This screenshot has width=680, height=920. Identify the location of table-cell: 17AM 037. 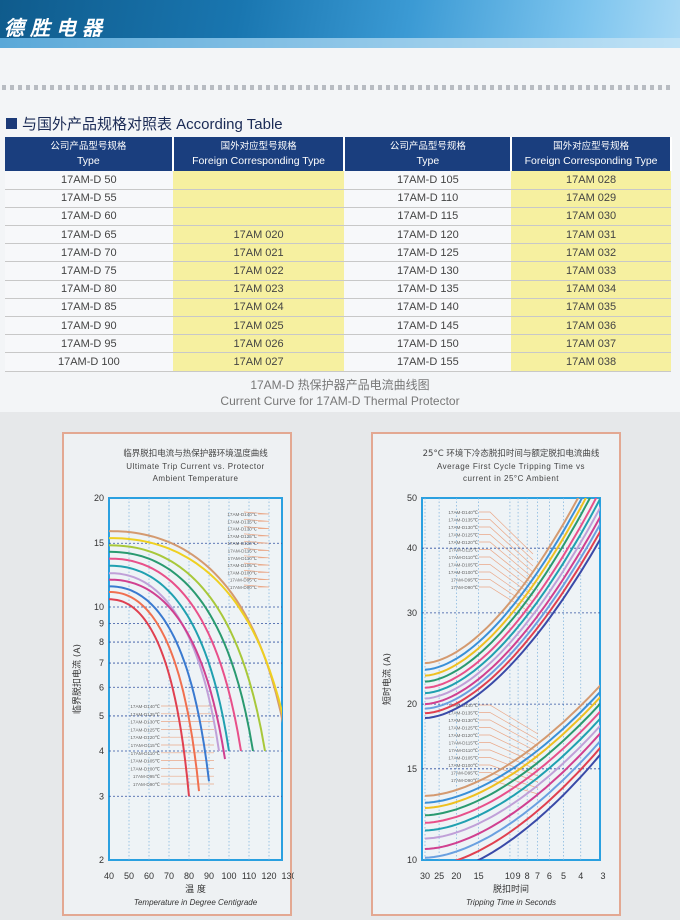
(591, 344).